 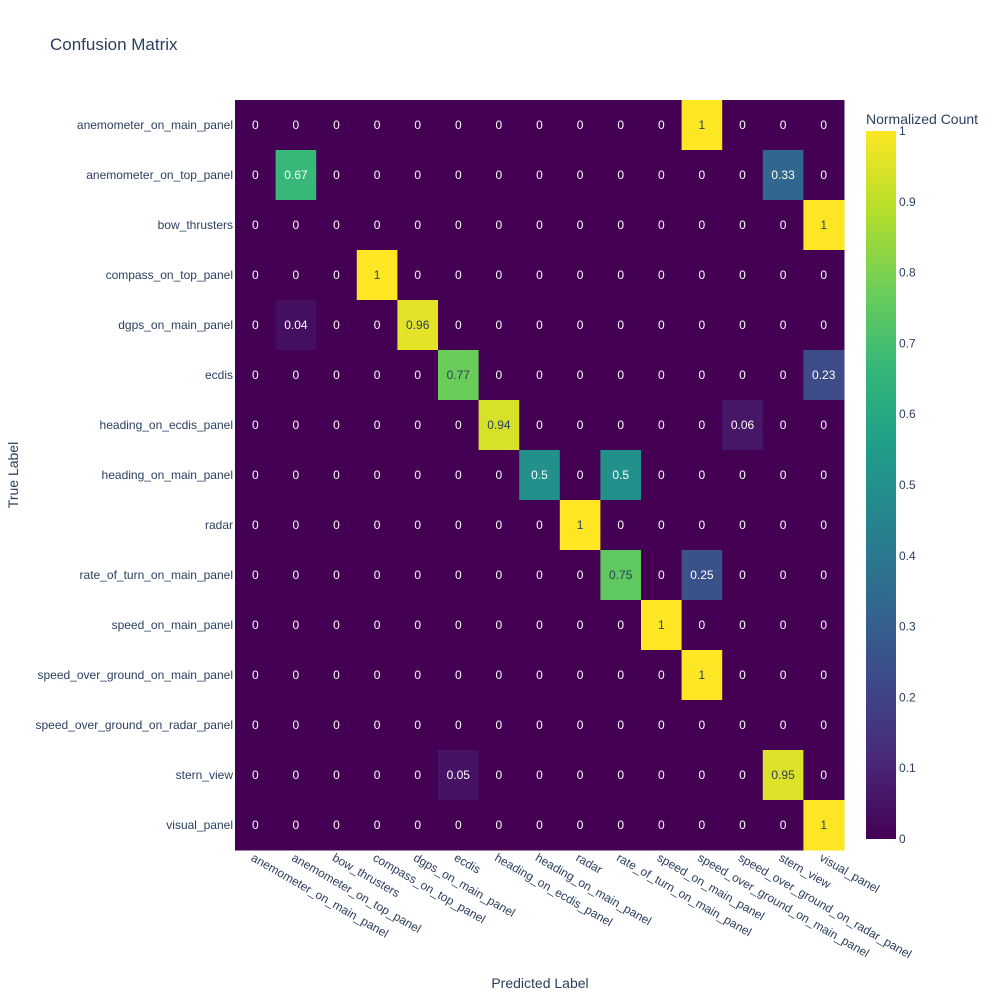 I want to click on colorbar-tick-label: 0.6, so click(x=907, y=414).